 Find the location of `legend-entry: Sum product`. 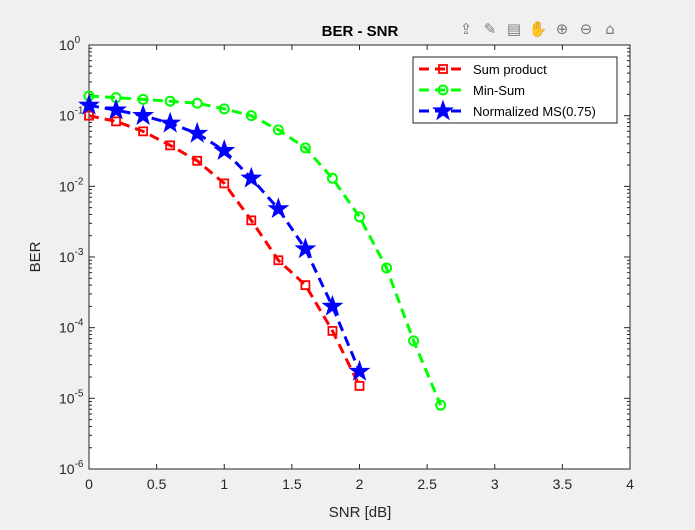

legend-entry: Sum product is located at coordinates (483, 69).